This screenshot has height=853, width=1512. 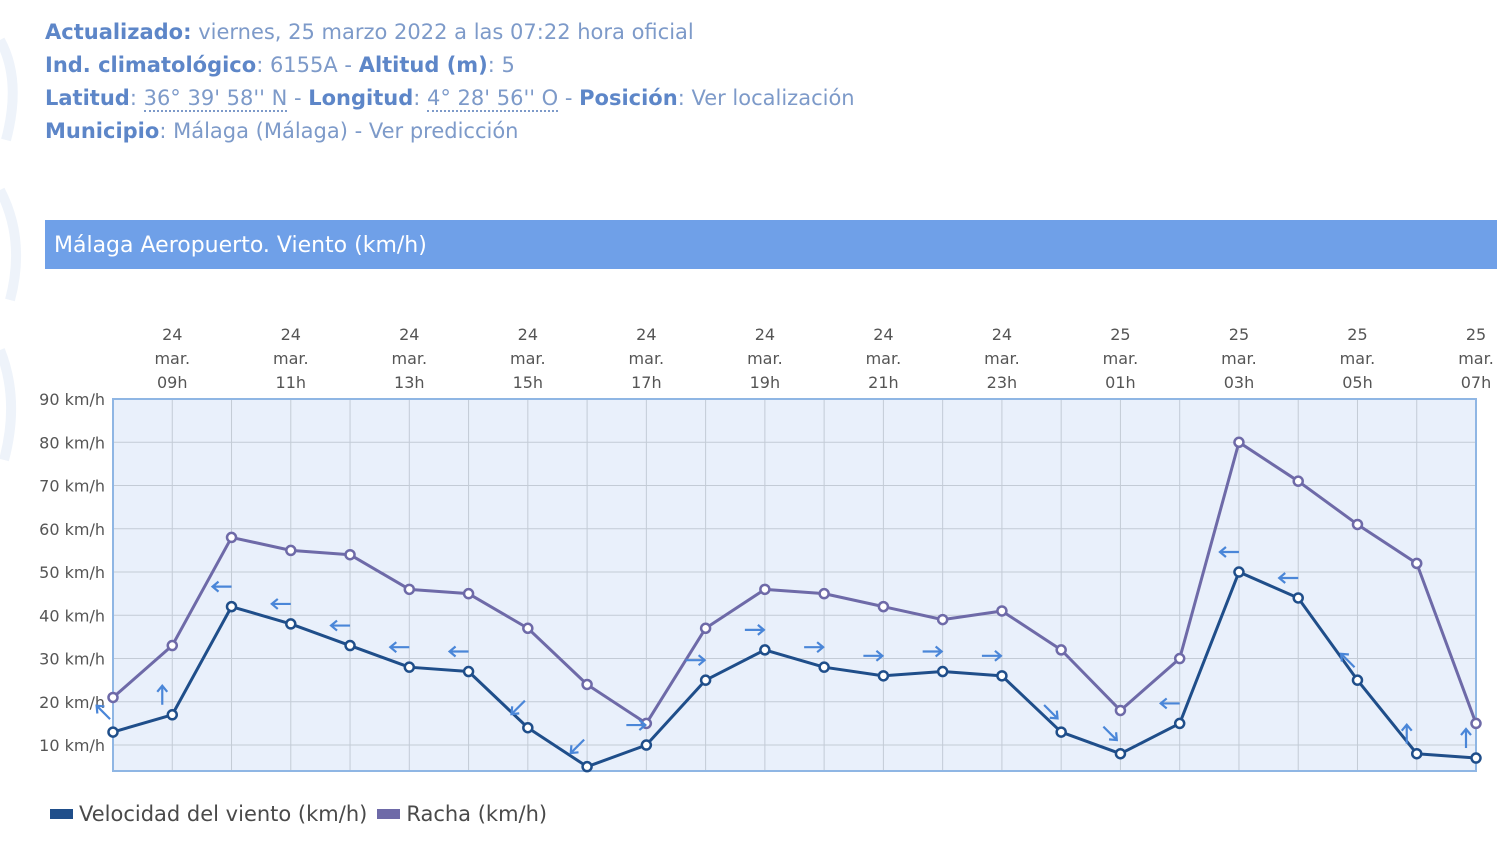 I want to click on legend-label-wind: Velocidad del viento (km/h), so click(x=223, y=814).